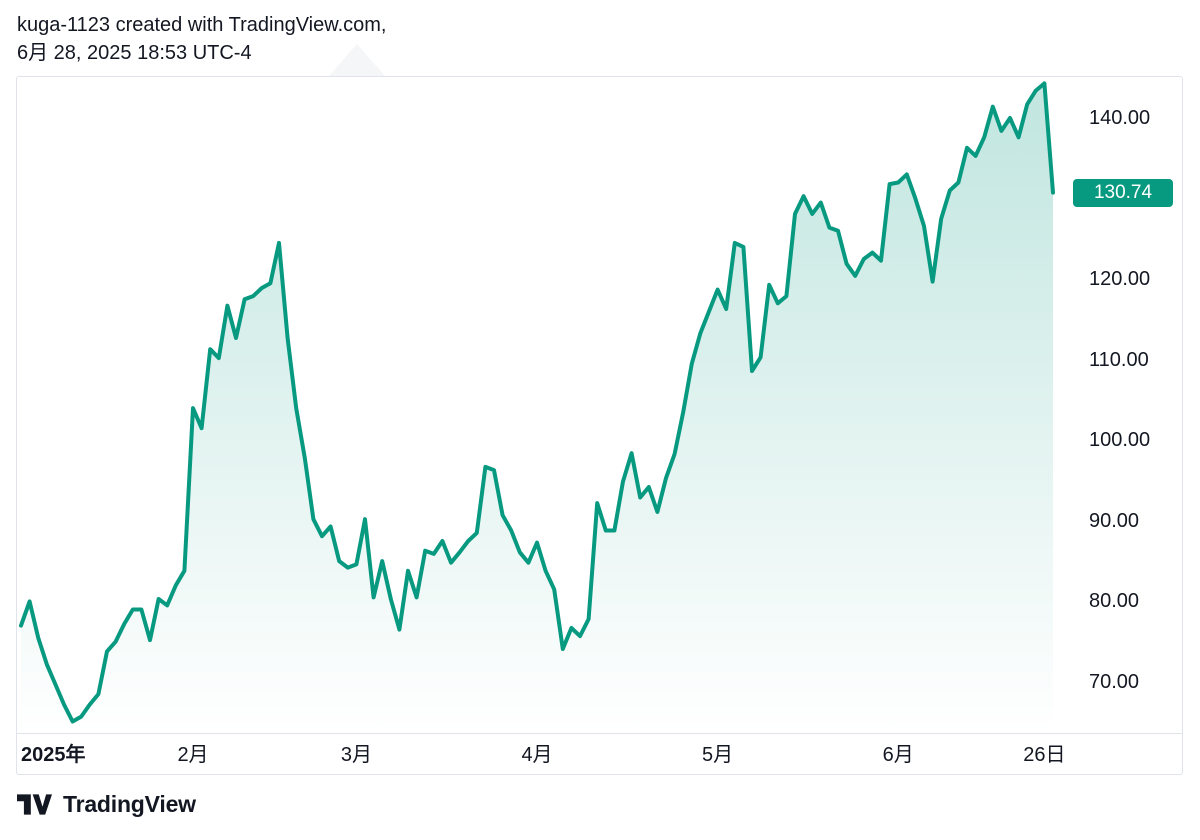  Describe the element at coordinates (898, 755) in the screenshot. I see `time-axis-label: 6月` at that location.